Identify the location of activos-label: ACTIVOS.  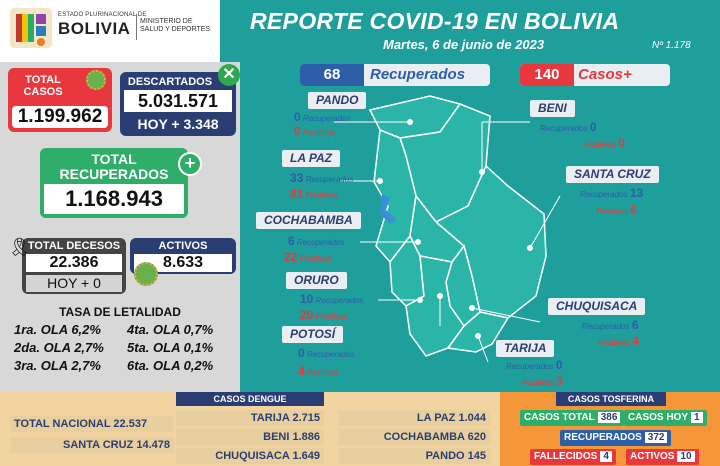
(183, 246).